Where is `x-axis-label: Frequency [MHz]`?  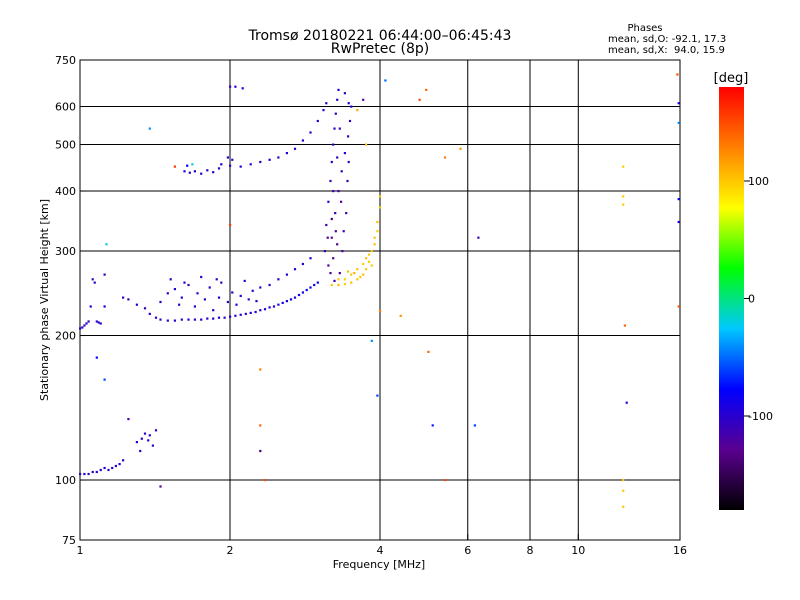
x-axis-label: Frequency [MHz] is located at coordinates (379, 564).